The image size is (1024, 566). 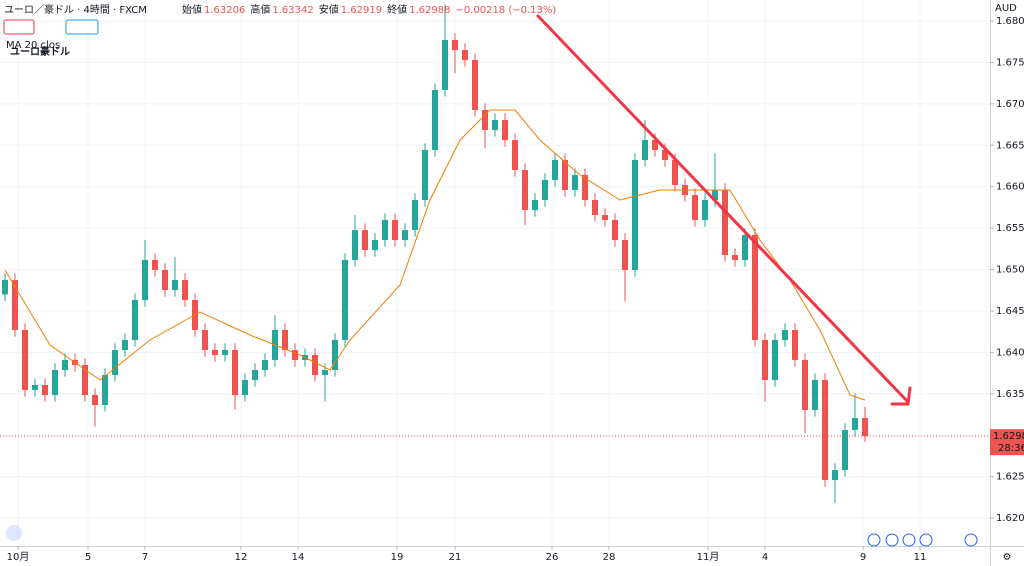 What do you see at coordinates (1010, 228) in the screenshot?
I see `y-tick-label: 1.65500` at bounding box center [1010, 228].